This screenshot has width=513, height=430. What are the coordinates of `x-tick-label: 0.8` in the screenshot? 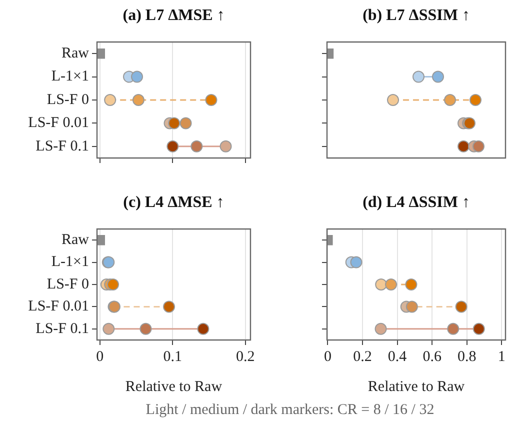 It's located at (467, 356).